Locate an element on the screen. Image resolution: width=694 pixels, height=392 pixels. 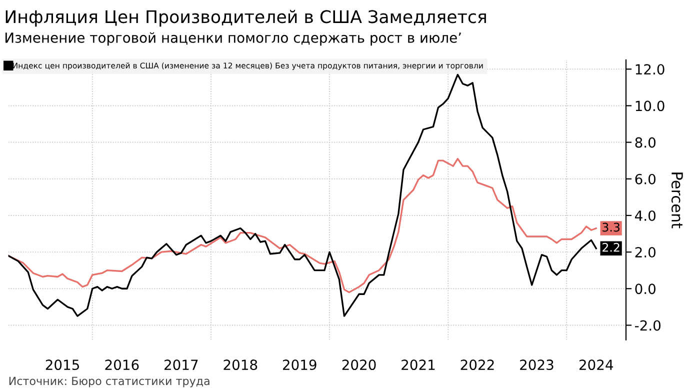
data-label: 3.3 is located at coordinates (611, 227).